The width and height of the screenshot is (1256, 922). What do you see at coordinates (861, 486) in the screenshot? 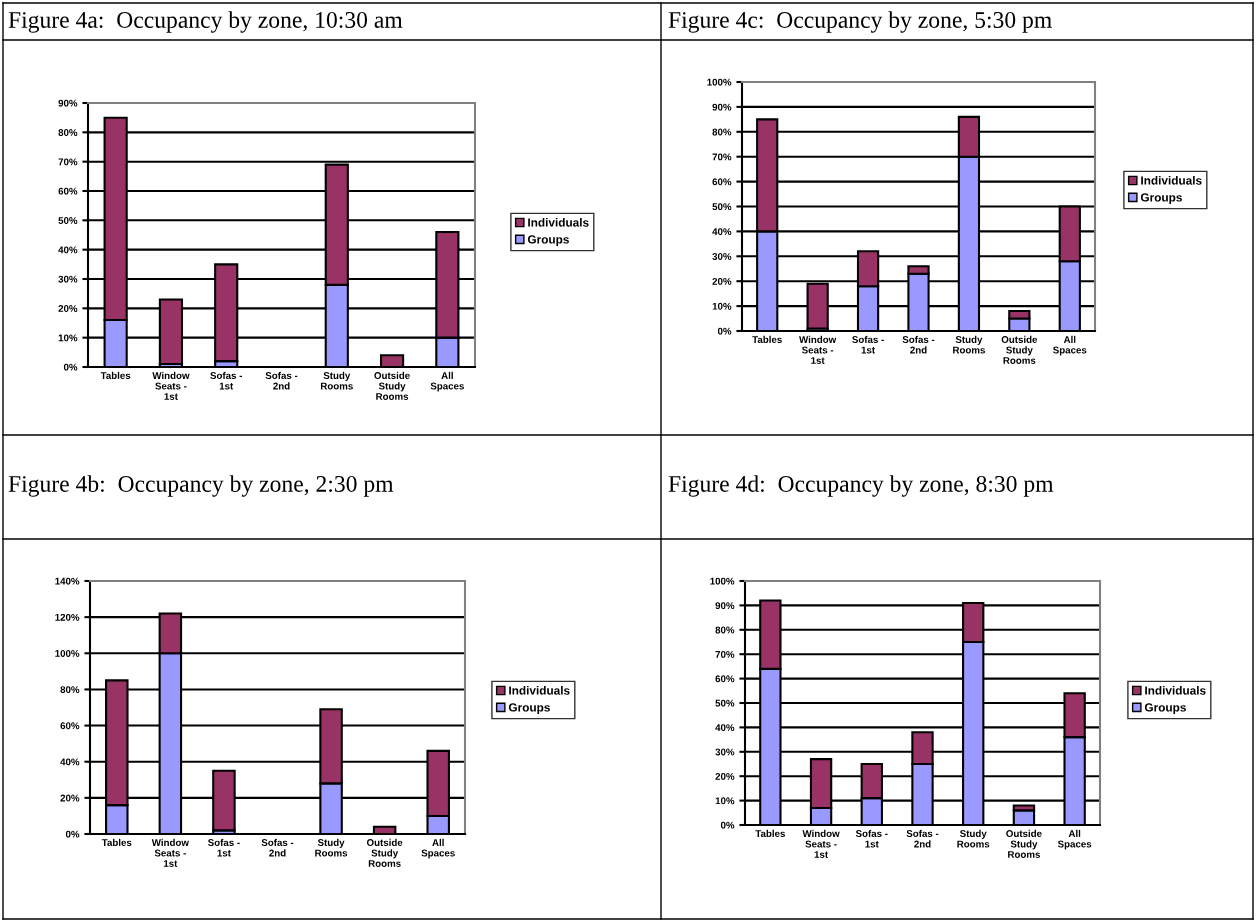
I see `chart-title: Figure 4d: Occupancy by zone, 8:30 pm` at bounding box center [861, 486].